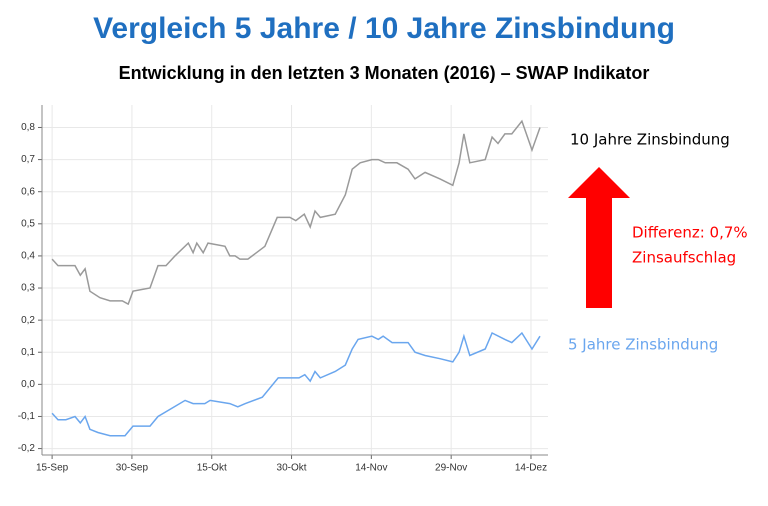 This screenshot has height=506, width=768. Describe the element at coordinates (650, 140) in the screenshot. I see `legend-label: 10 Jahre Zinsbindung` at that location.